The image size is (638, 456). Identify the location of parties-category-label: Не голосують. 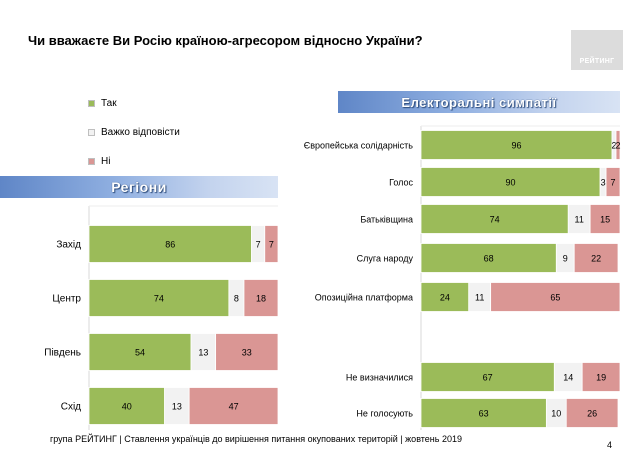
(384, 414).